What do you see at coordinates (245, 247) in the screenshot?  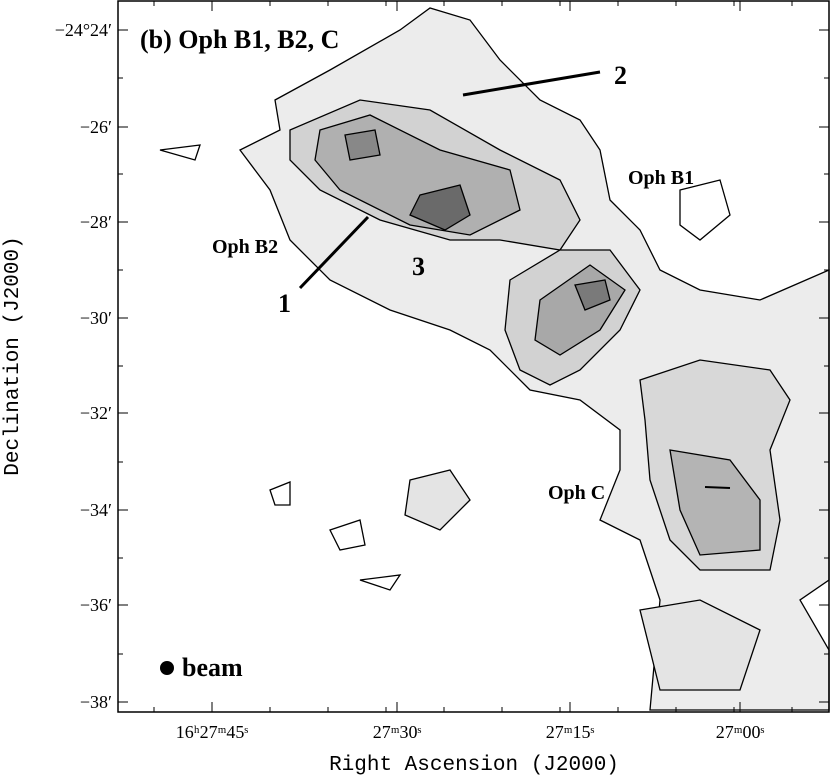 I see `annotation: Oph B2` at bounding box center [245, 247].